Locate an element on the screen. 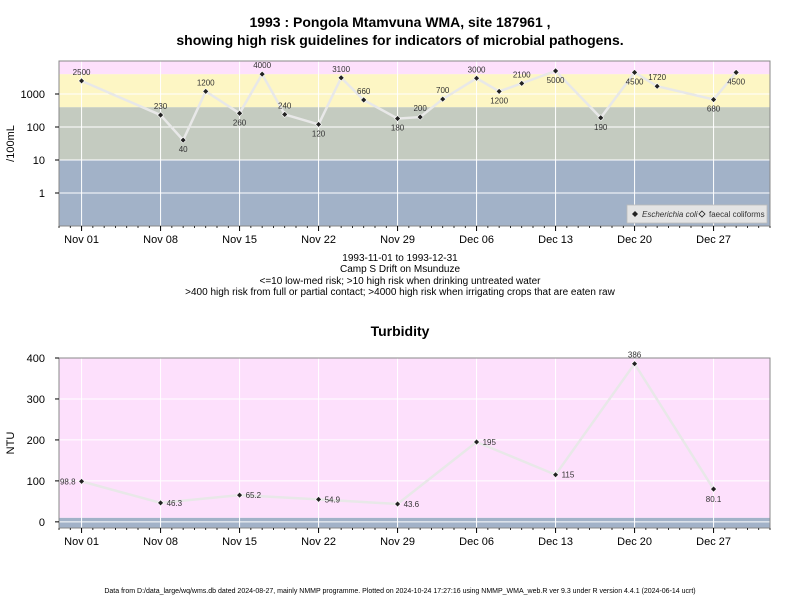  chart1-data-label-9: 660 is located at coordinates (364, 91).